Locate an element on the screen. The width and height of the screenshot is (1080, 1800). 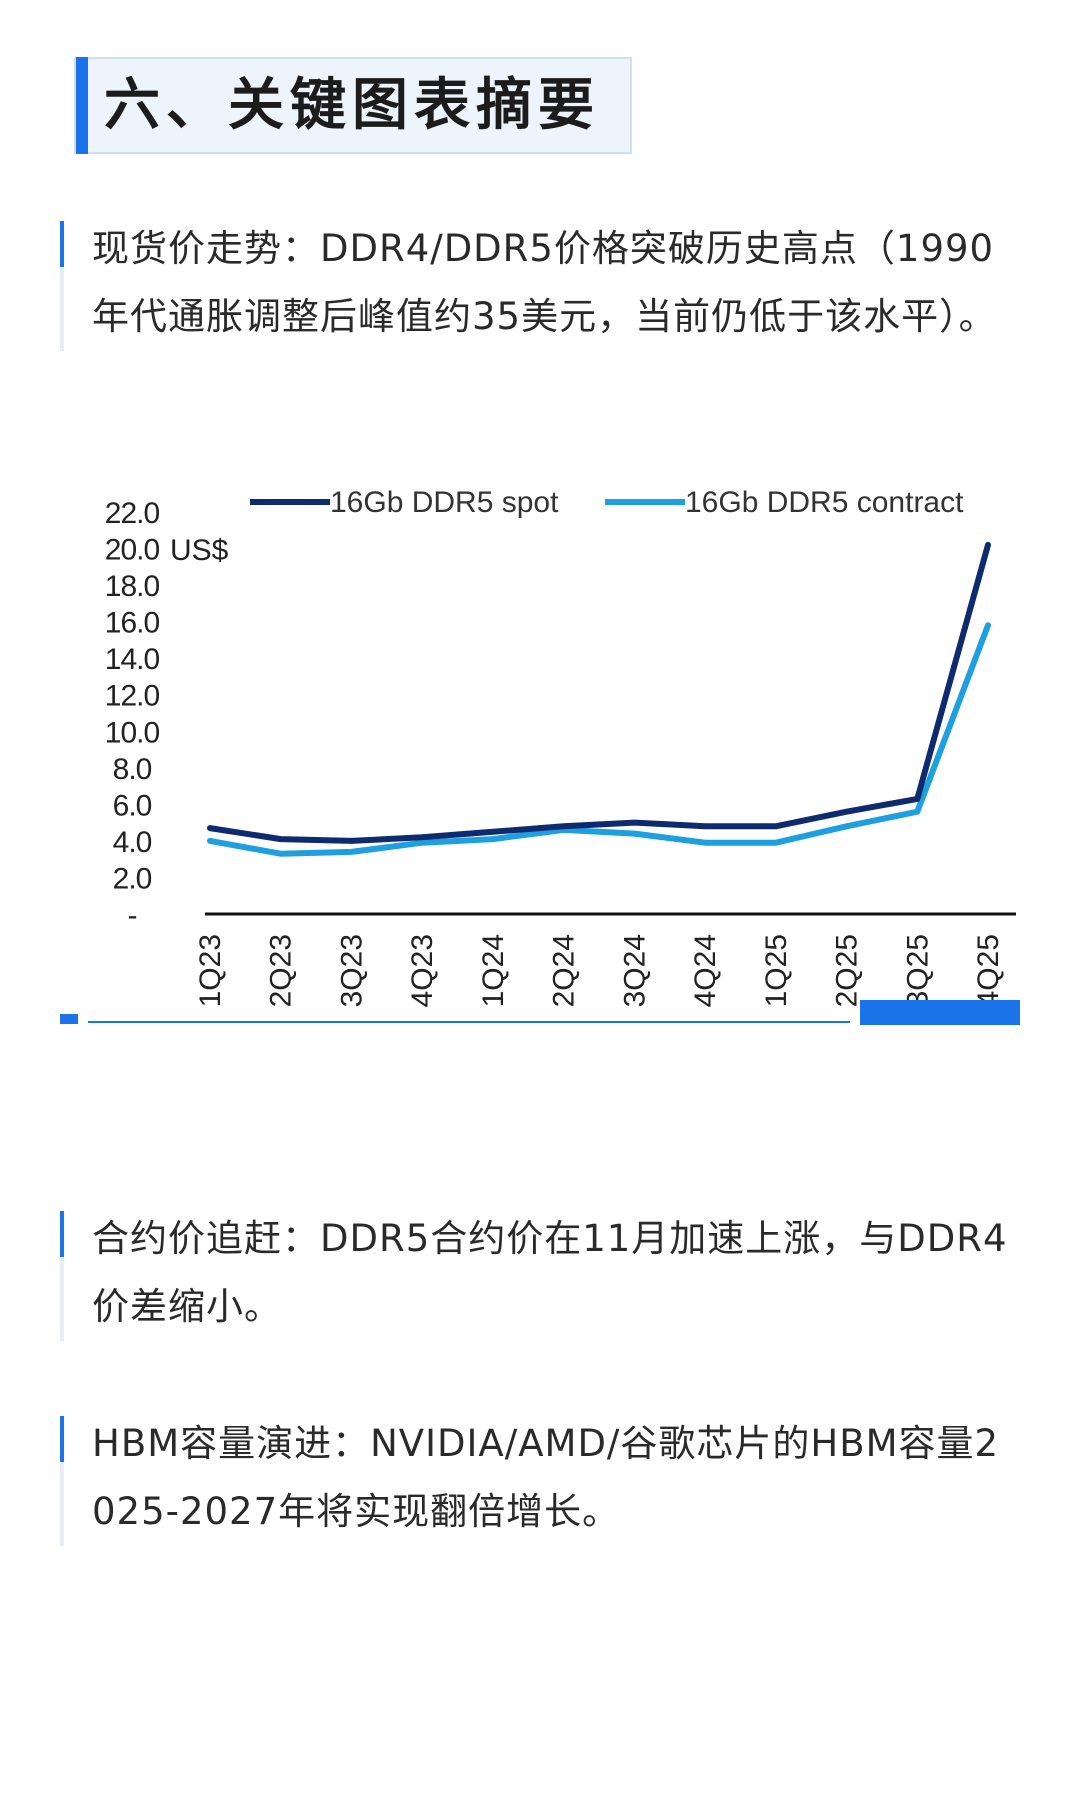
y-tick-label: 6.0 is located at coordinates (132, 805).